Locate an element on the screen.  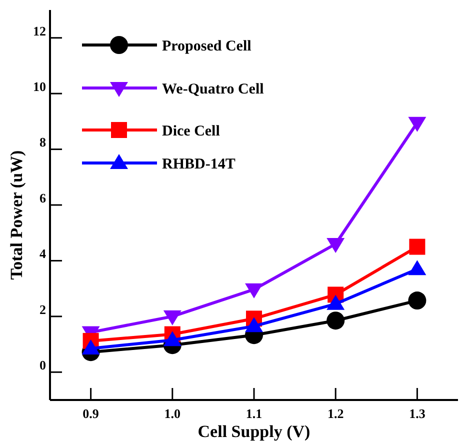
legend-label: Proposed Cell is located at coordinates (207, 46).